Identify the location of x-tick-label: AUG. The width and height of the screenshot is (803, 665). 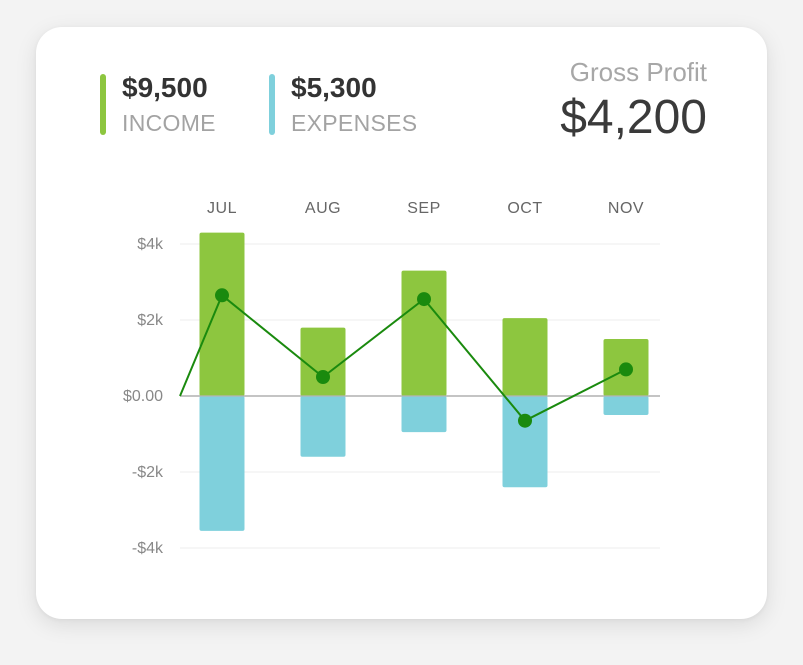
(323, 208).